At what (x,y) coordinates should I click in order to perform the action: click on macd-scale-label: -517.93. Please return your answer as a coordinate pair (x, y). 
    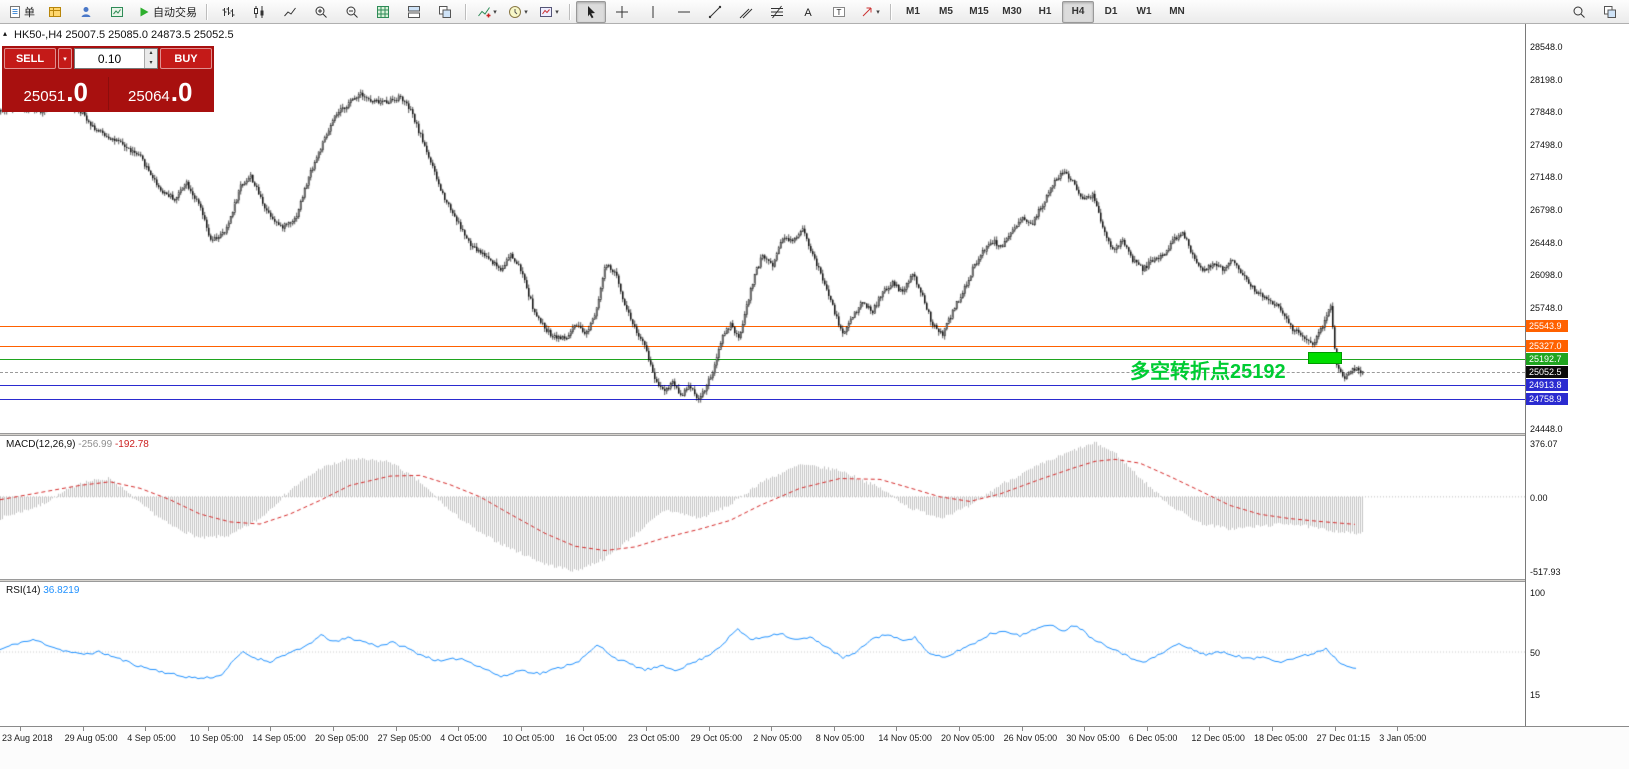
    Looking at the image, I should click on (1545, 572).